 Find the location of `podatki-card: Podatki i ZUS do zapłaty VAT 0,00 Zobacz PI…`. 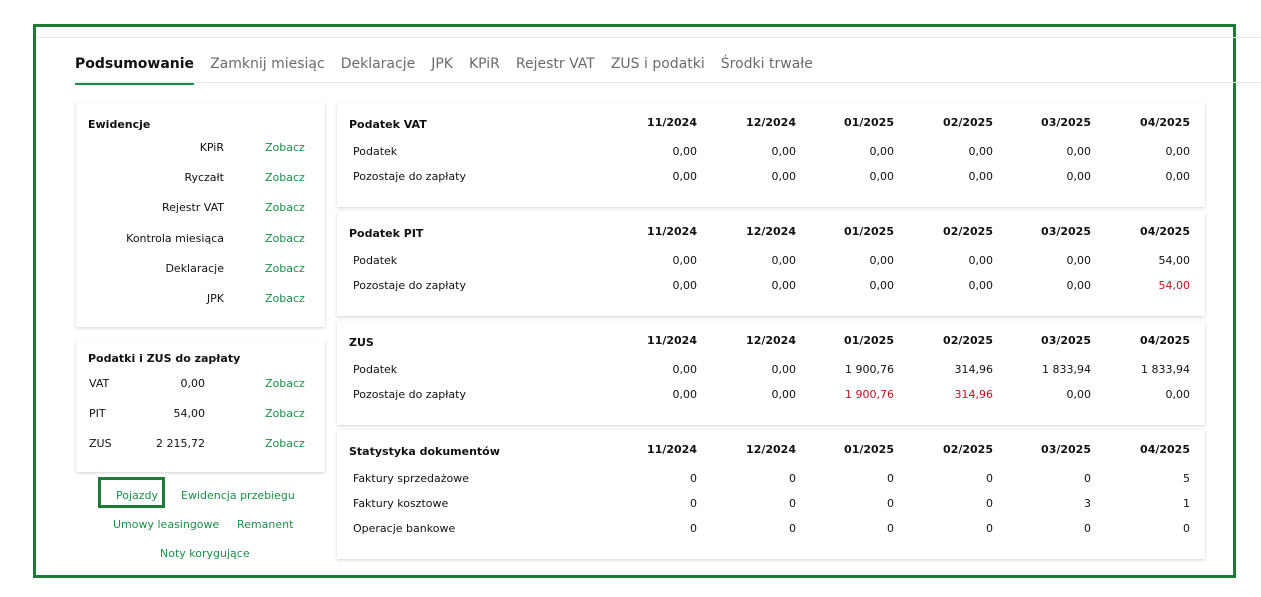

podatki-card: Podatki i ZUS do zapłaty VAT 0,00 Zobacz PI… is located at coordinates (200, 405).